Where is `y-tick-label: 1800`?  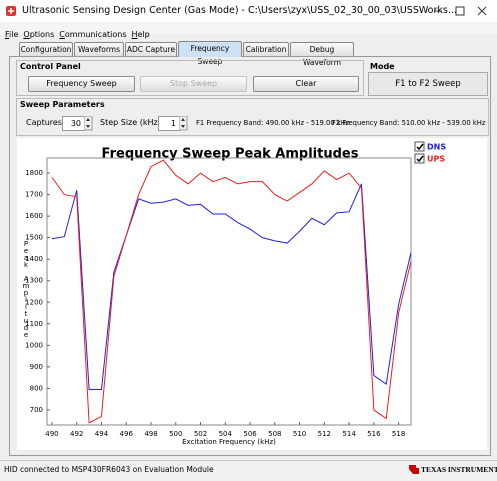 y-tick-label: 1800 is located at coordinates (34, 173).